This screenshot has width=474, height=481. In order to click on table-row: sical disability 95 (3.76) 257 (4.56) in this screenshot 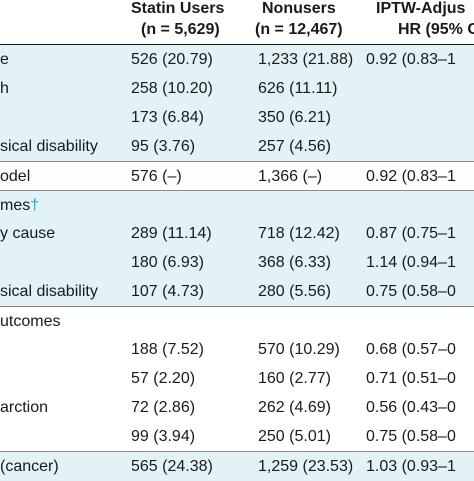, I will do `click(237, 146)`.